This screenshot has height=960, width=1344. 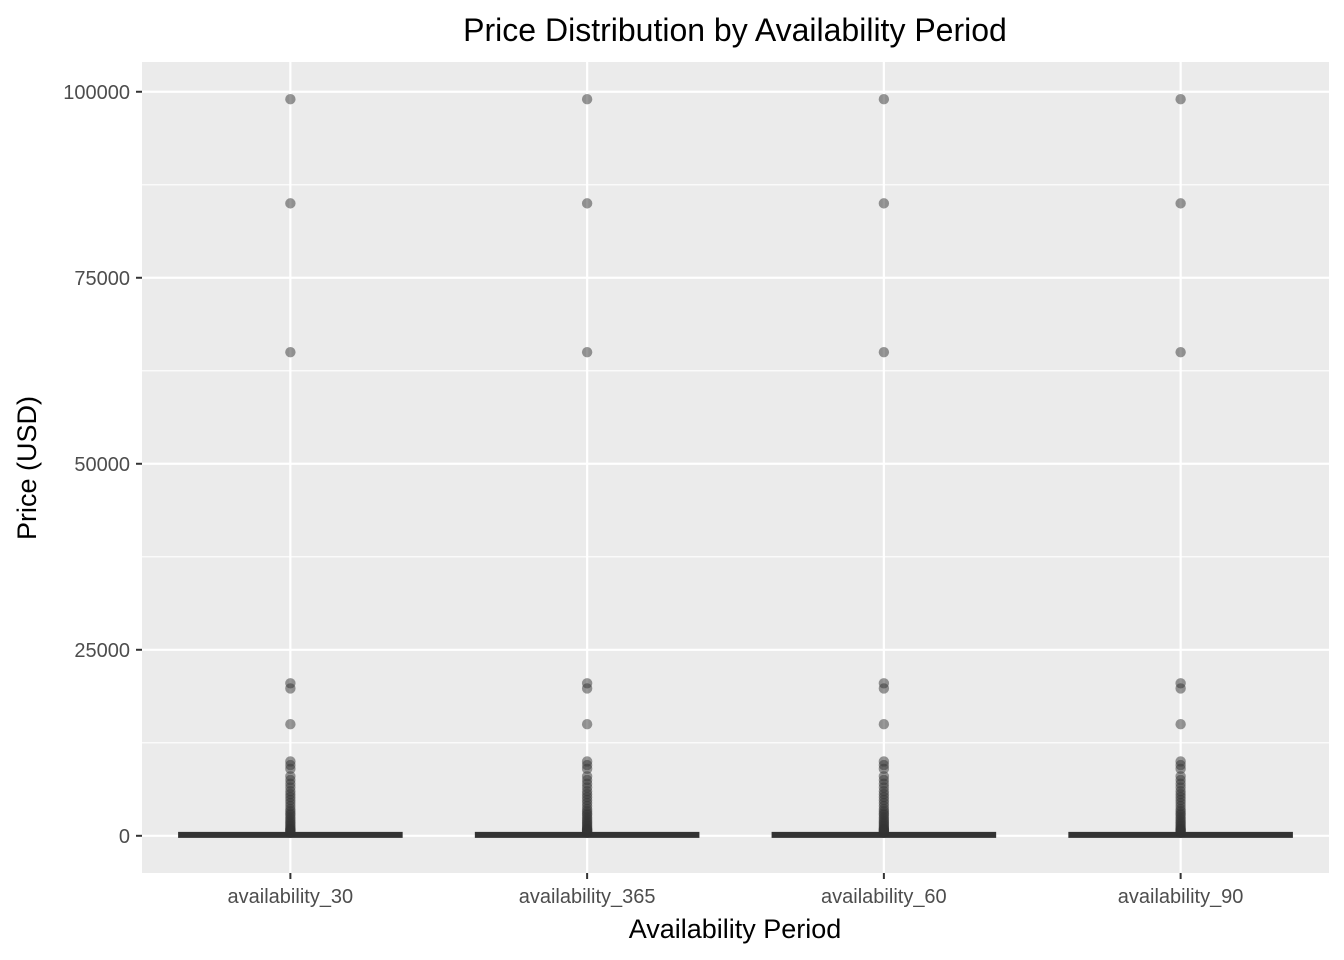 What do you see at coordinates (1181, 897) in the screenshot?
I see `x-tick-label: availability_90` at bounding box center [1181, 897].